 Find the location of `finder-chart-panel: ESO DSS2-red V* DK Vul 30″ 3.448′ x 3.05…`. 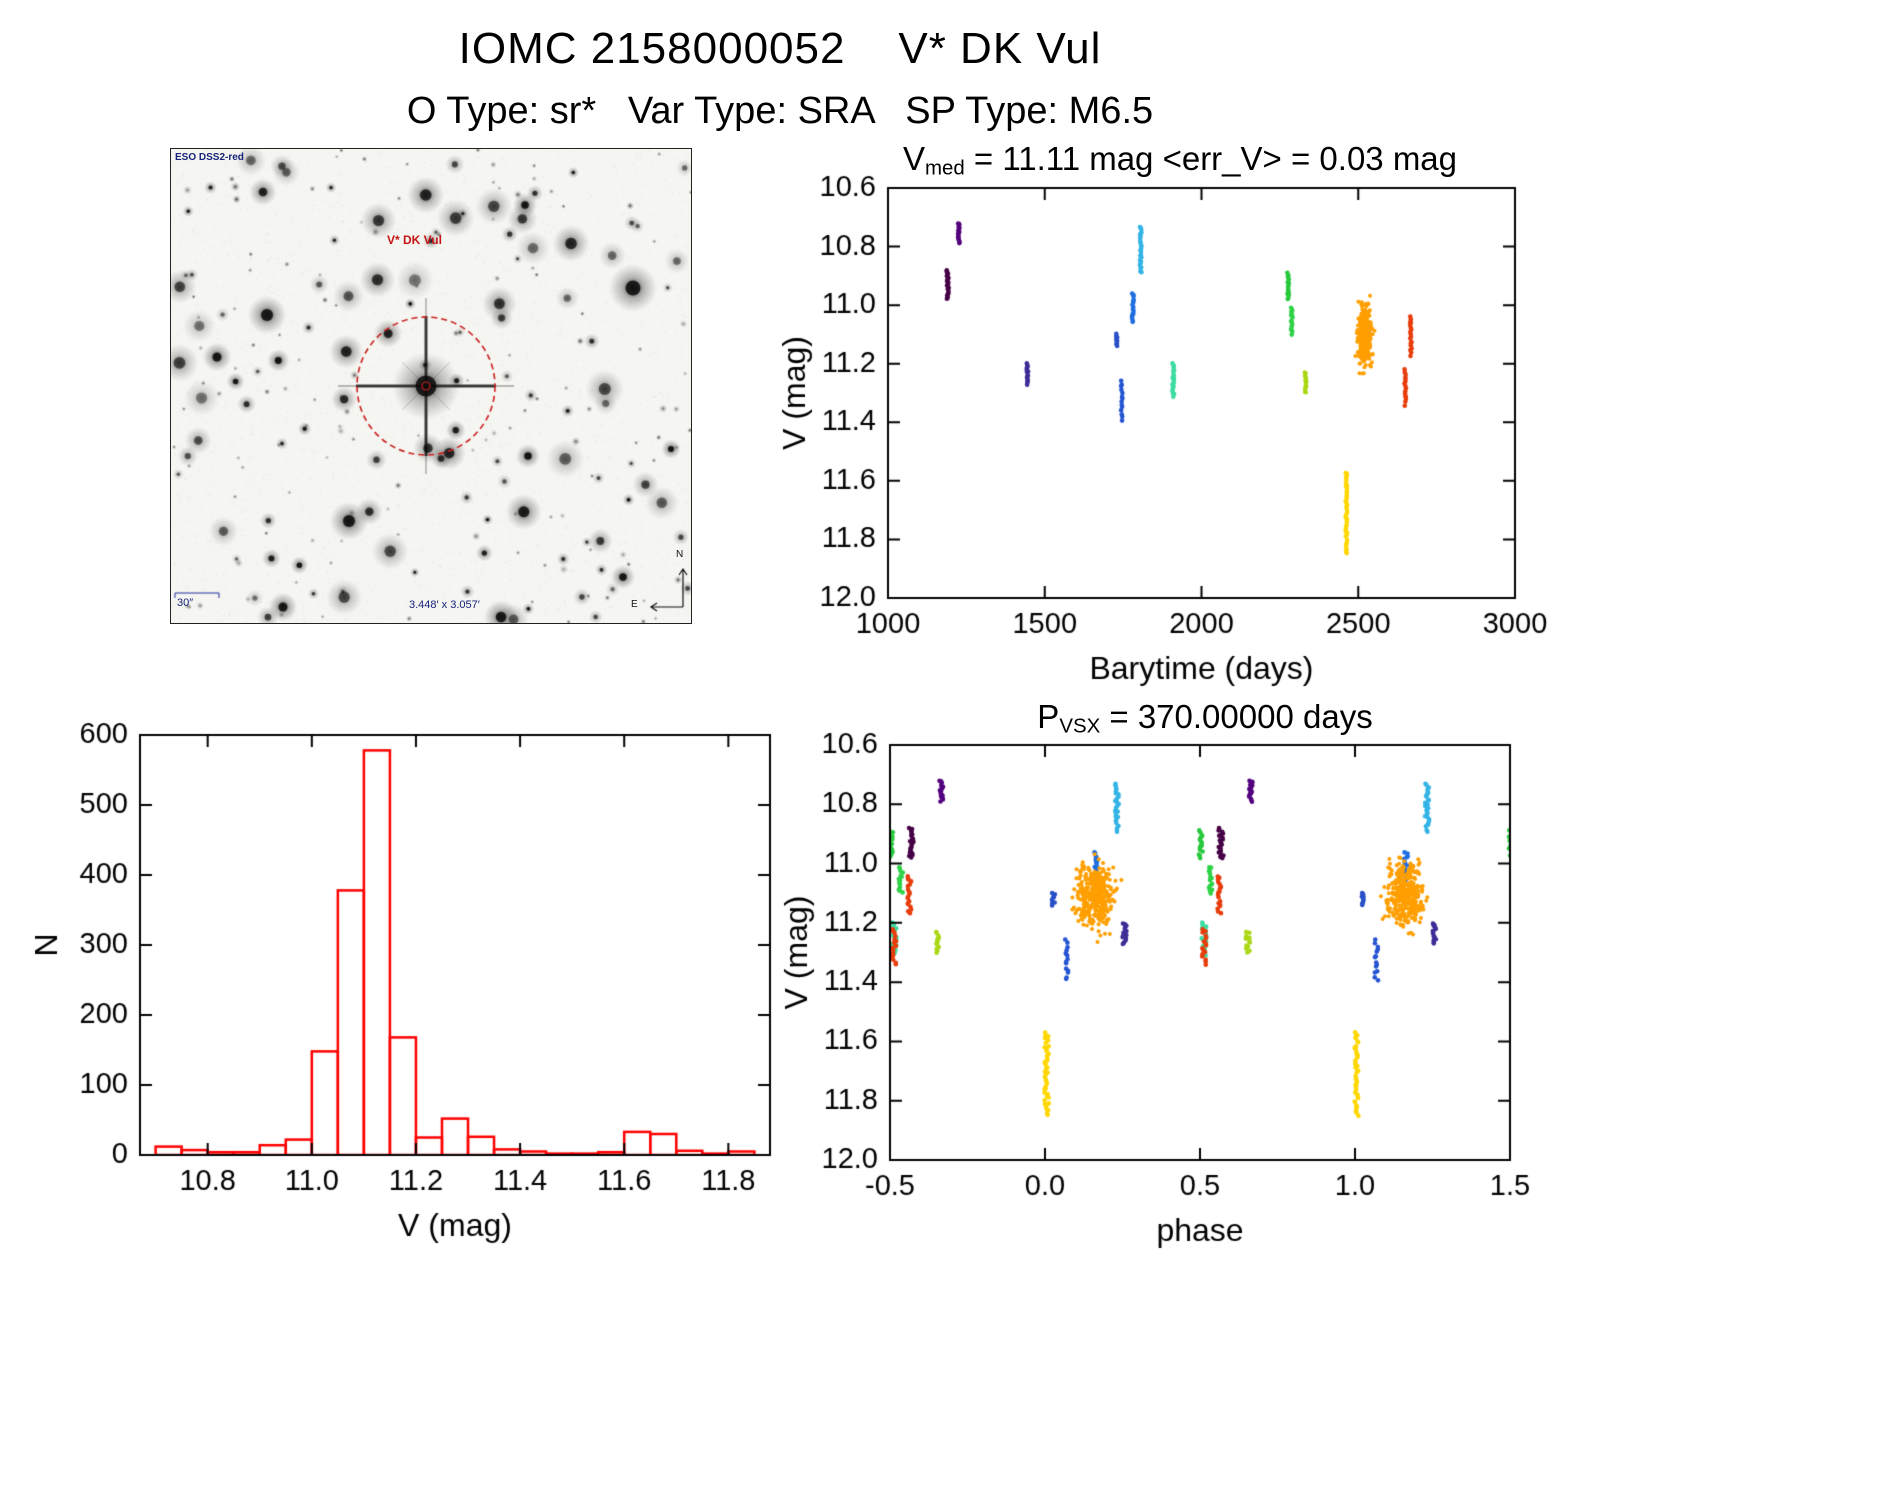

finder-chart-panel: ESO DSS2-red V* DK Vul 30″ 3.448′ x 3.05… is located at coordinates (431, 386).